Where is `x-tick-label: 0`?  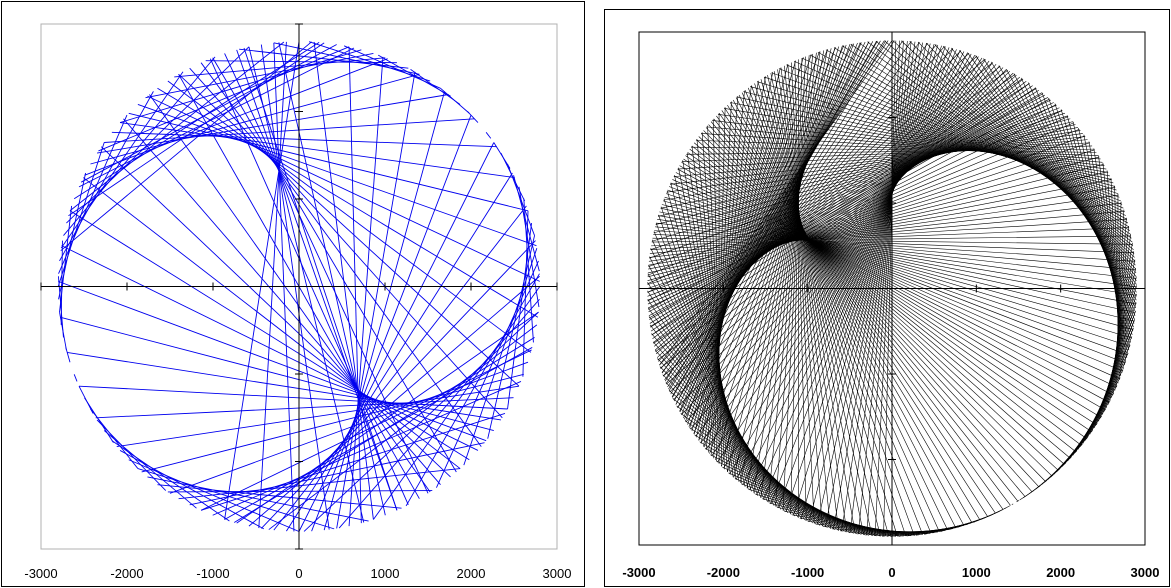 x-tick-label: 0 is located at coordinates (298, 573).